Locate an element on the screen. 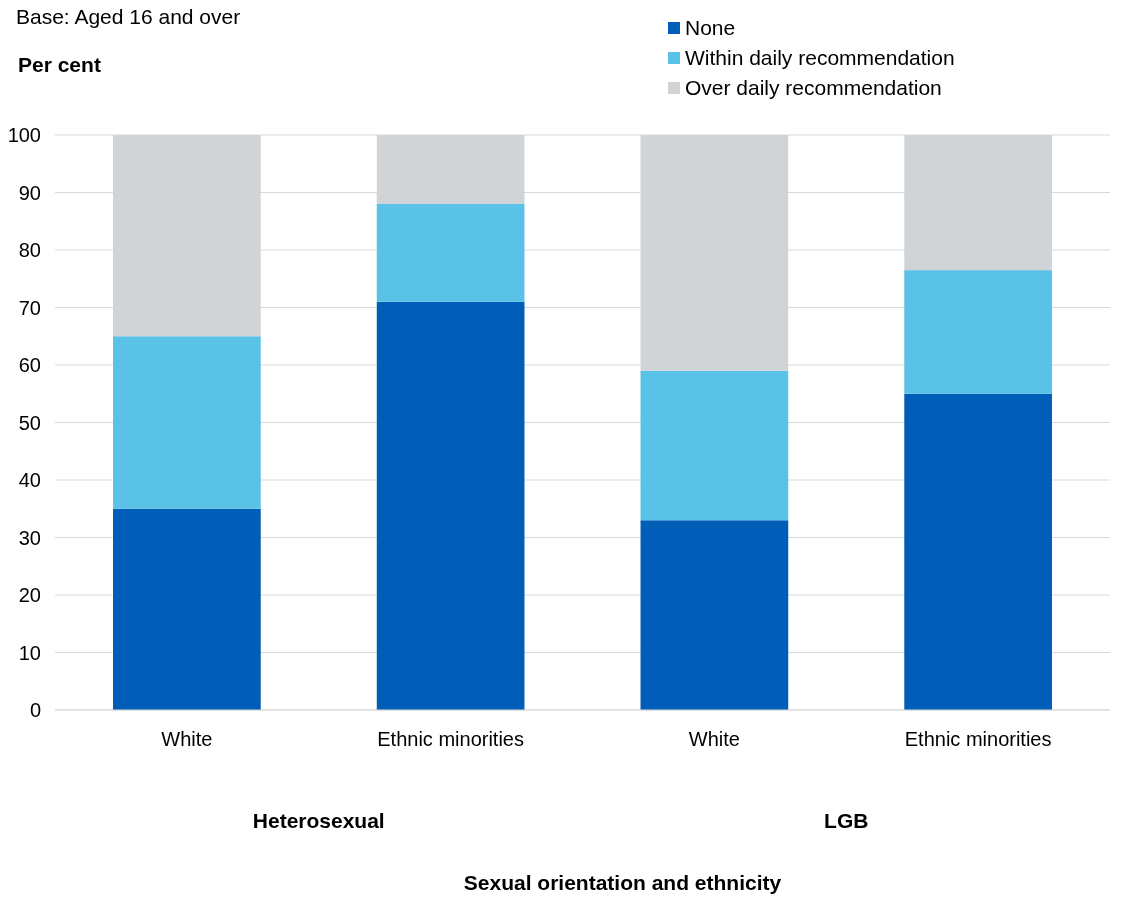  y-tick-label: 40 is located at coordinates (29, 480).